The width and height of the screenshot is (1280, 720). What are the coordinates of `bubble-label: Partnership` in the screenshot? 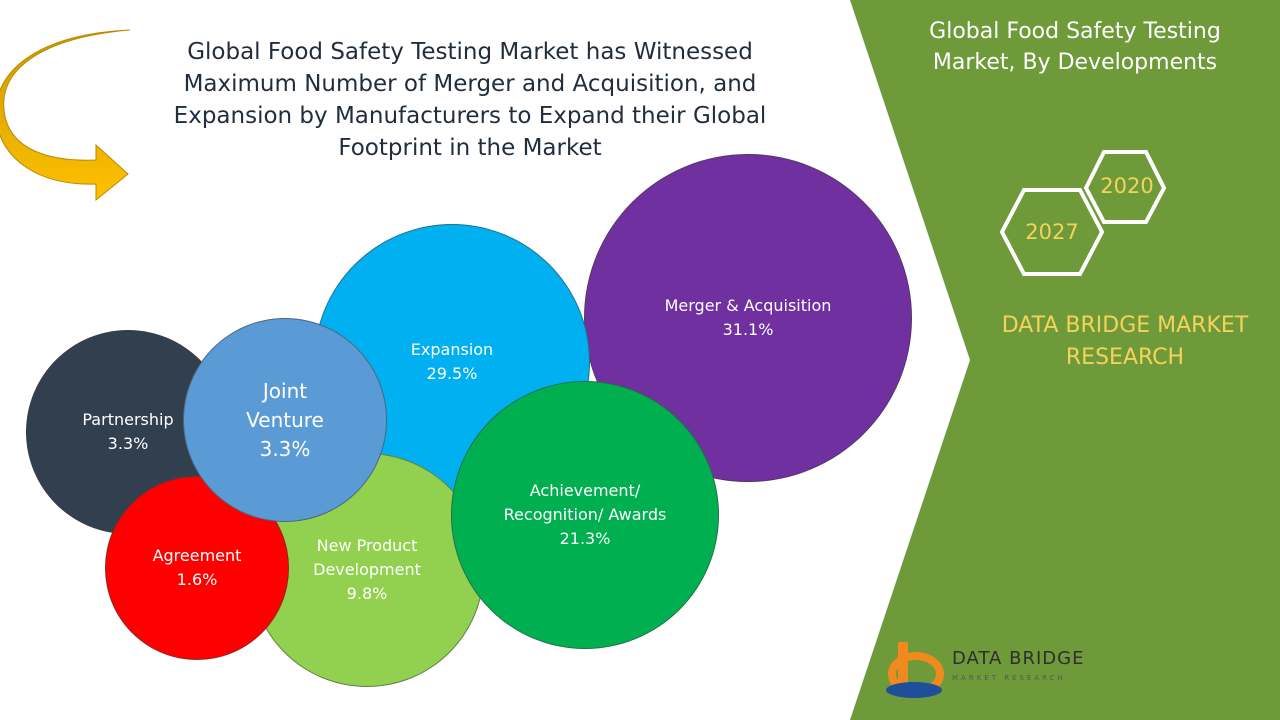 It's located at (128, 419).